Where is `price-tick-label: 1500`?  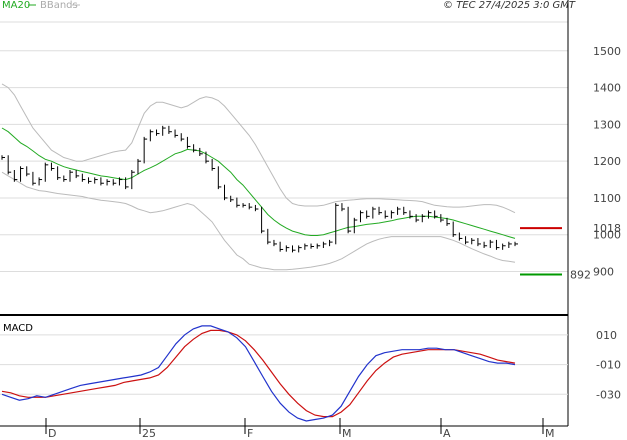
price-tick-label: 1500 is located at coordinates (607, 51).